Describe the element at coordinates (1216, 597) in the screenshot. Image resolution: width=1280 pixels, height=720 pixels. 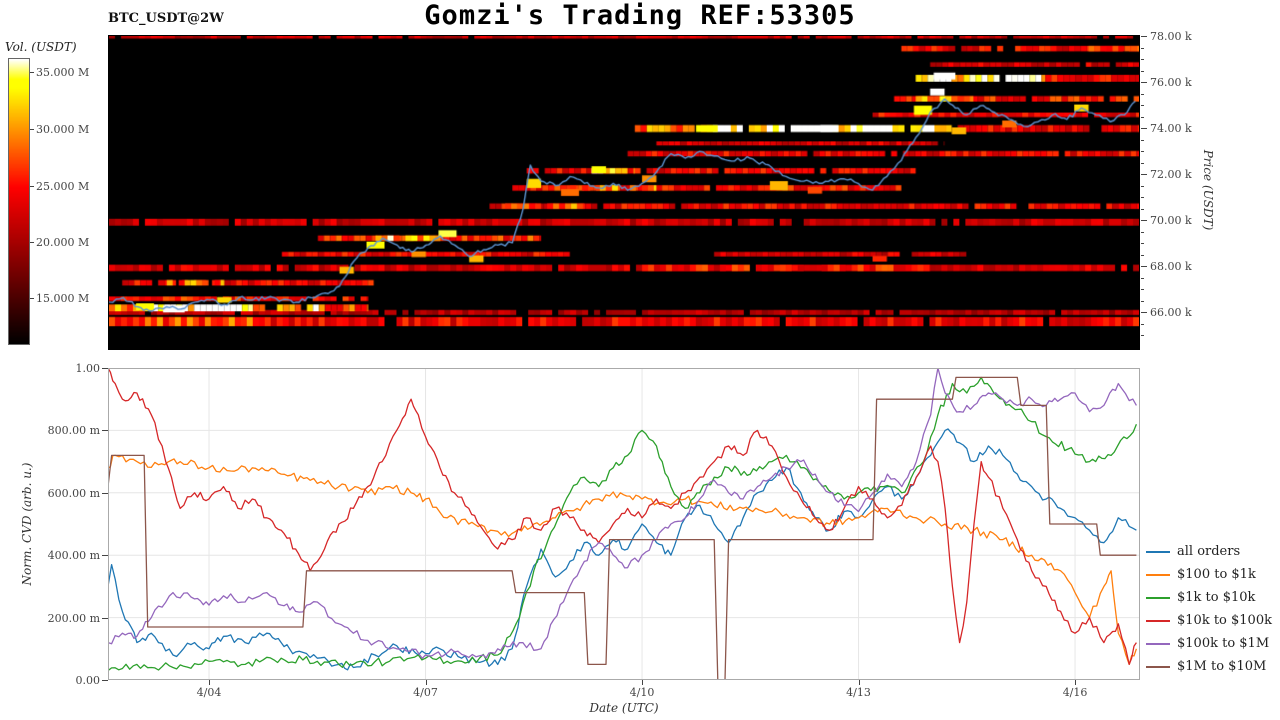
I see `legend-label: $1k to $10k` at that location.